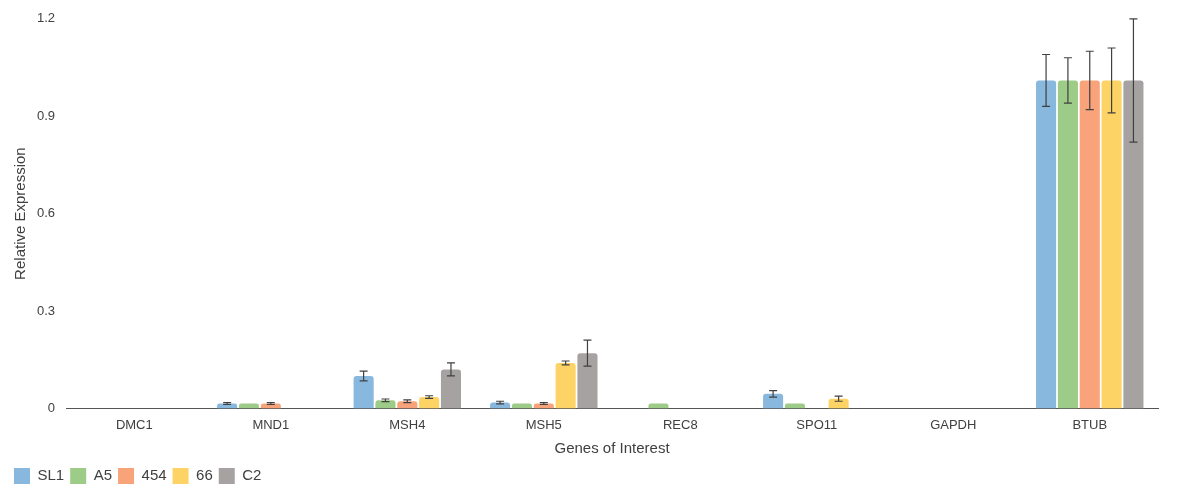 The height and width of the screenshot is (504, 1178). I want to click on x-axis-title: Genes of Interest, so click(612, 448).